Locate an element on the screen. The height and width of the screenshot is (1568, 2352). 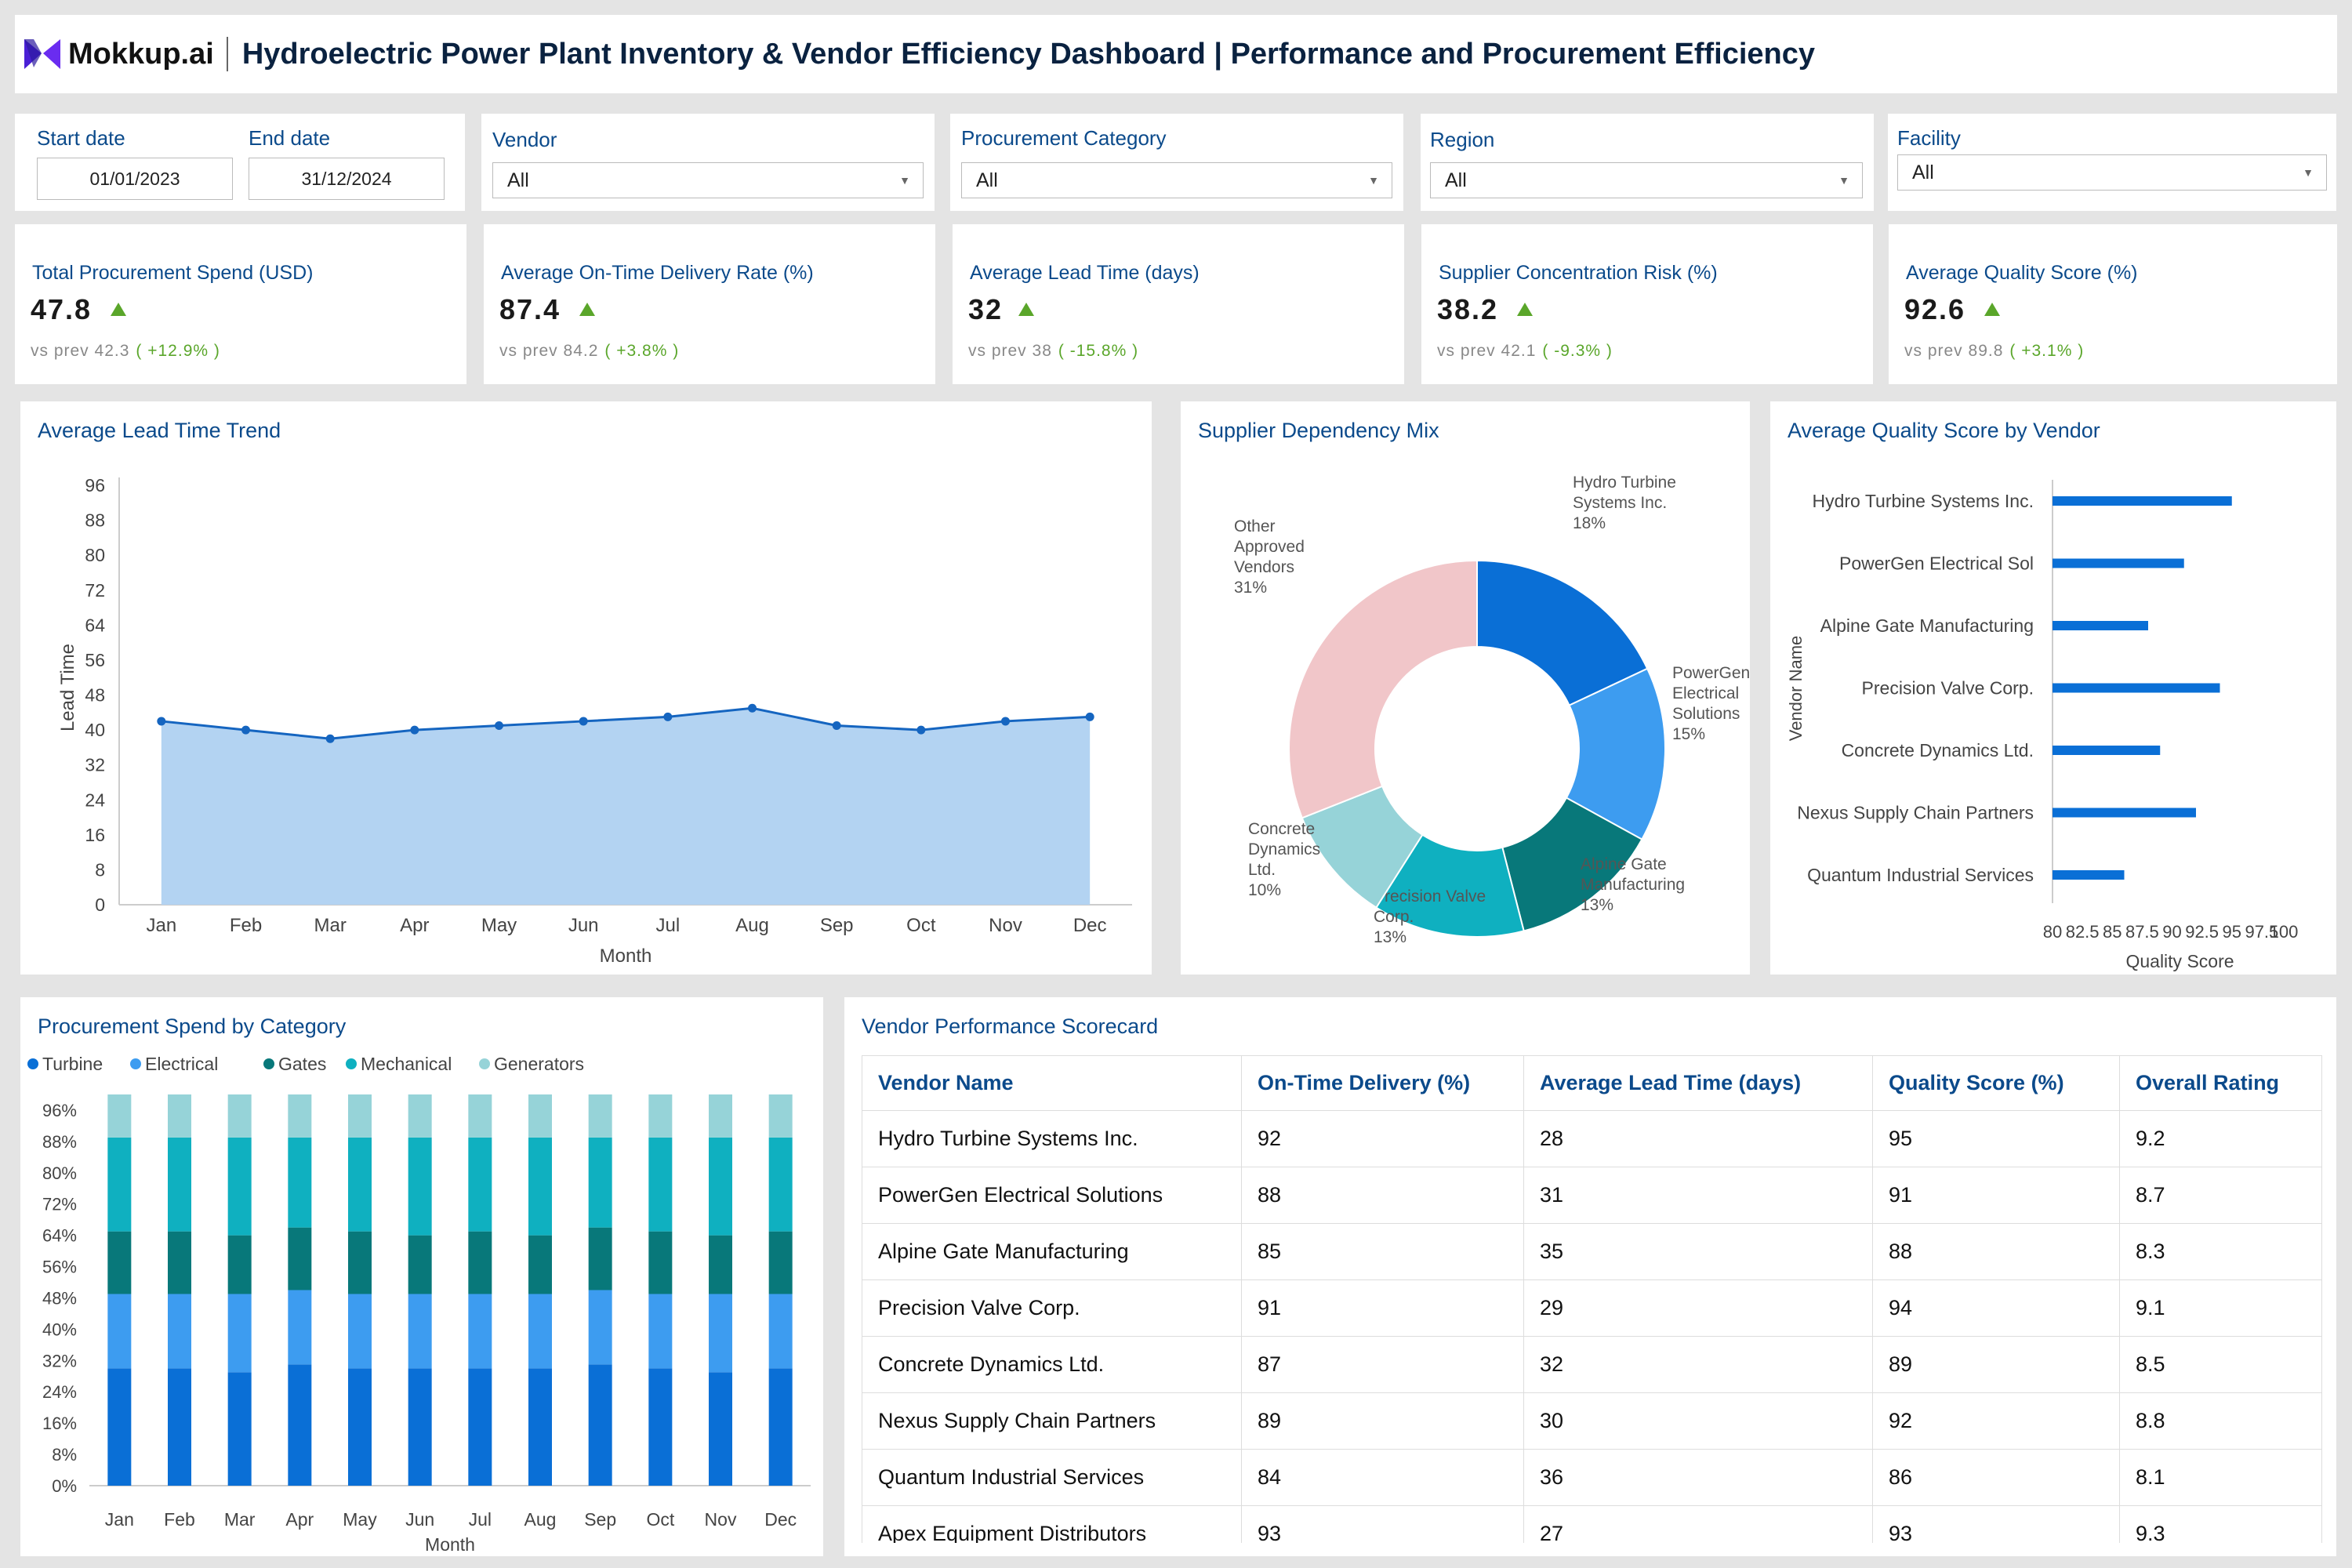
kpi-change: ( +12.9% ) is located at coordinates (178, 351).